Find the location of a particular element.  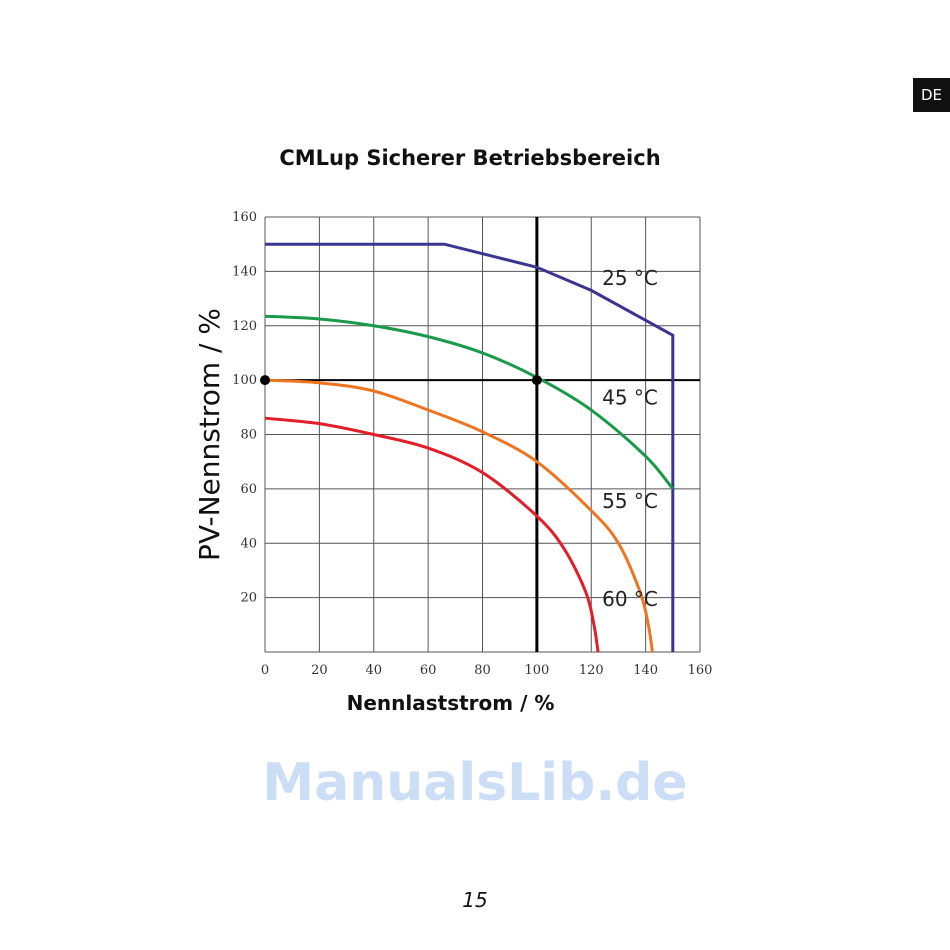

y-tick-label: 60 is located at coordinates (248, 489).